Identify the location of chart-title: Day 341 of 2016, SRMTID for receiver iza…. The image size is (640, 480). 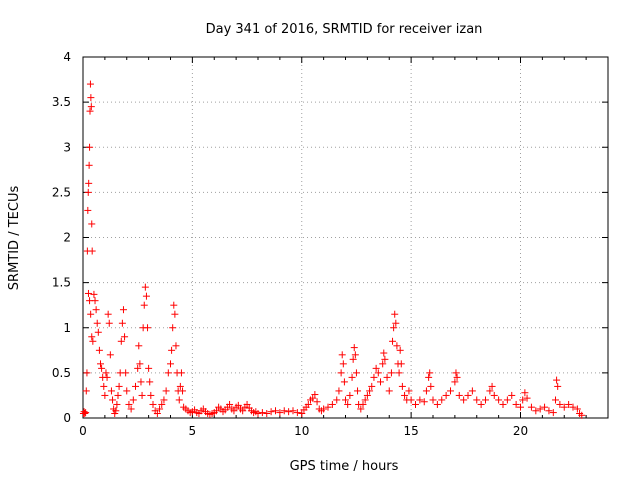
(344, 29).